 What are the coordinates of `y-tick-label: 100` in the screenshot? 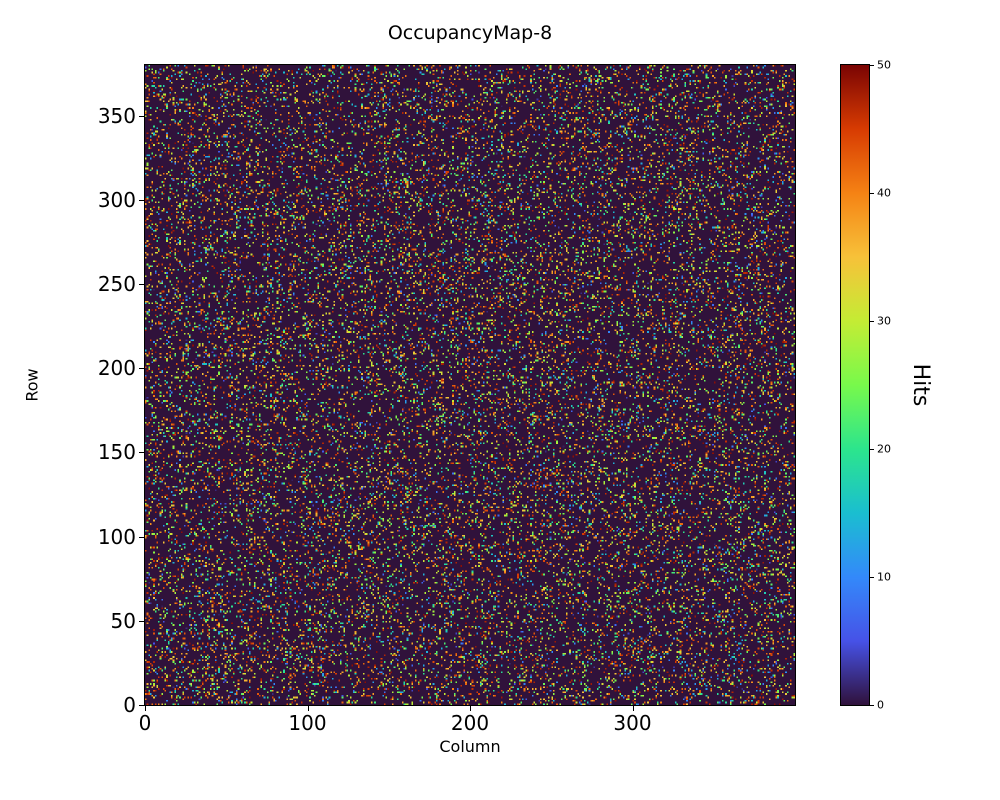 It's located at (116, 536).